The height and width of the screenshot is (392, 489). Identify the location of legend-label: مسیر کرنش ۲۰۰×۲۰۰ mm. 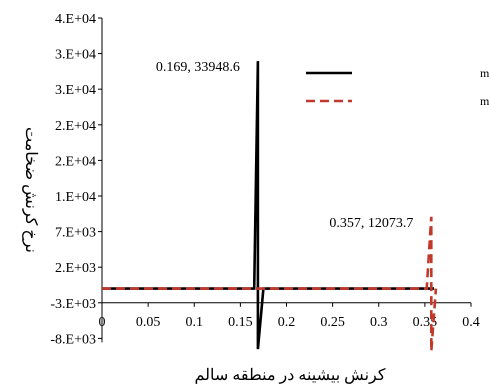
(484, 101).